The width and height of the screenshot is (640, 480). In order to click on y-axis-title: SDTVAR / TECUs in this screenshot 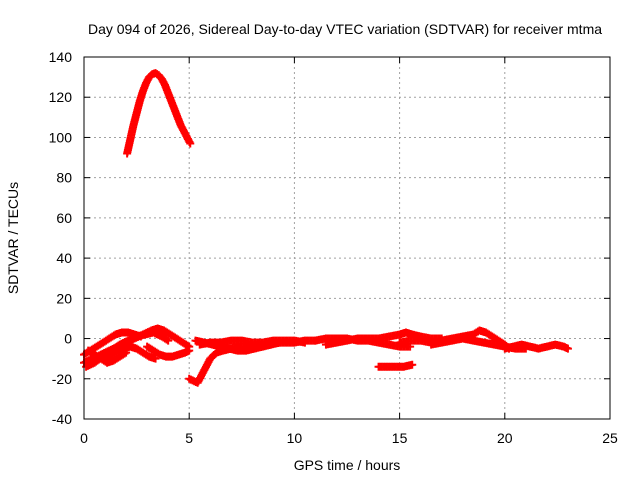, I will do `click(13, 238)`.